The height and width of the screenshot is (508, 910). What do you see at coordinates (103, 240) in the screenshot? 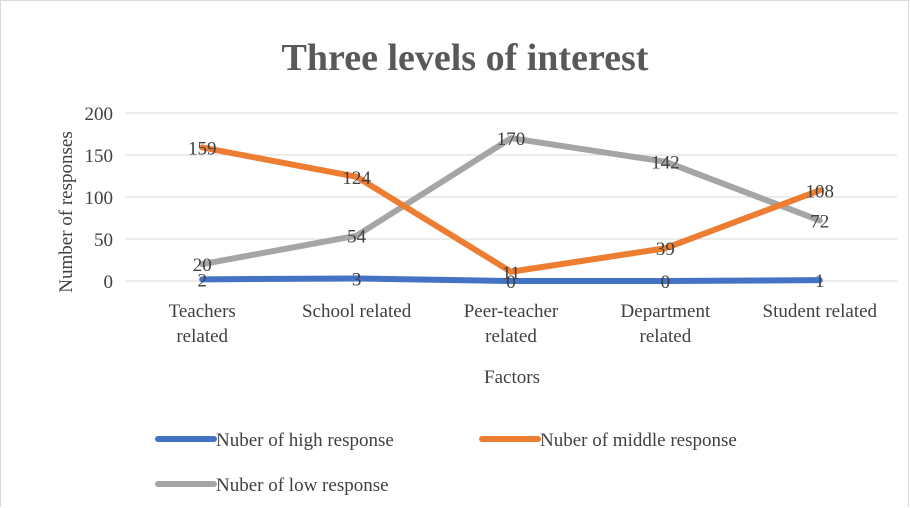
I see `y-tick-label: 50` at bounding box center [103, 240].